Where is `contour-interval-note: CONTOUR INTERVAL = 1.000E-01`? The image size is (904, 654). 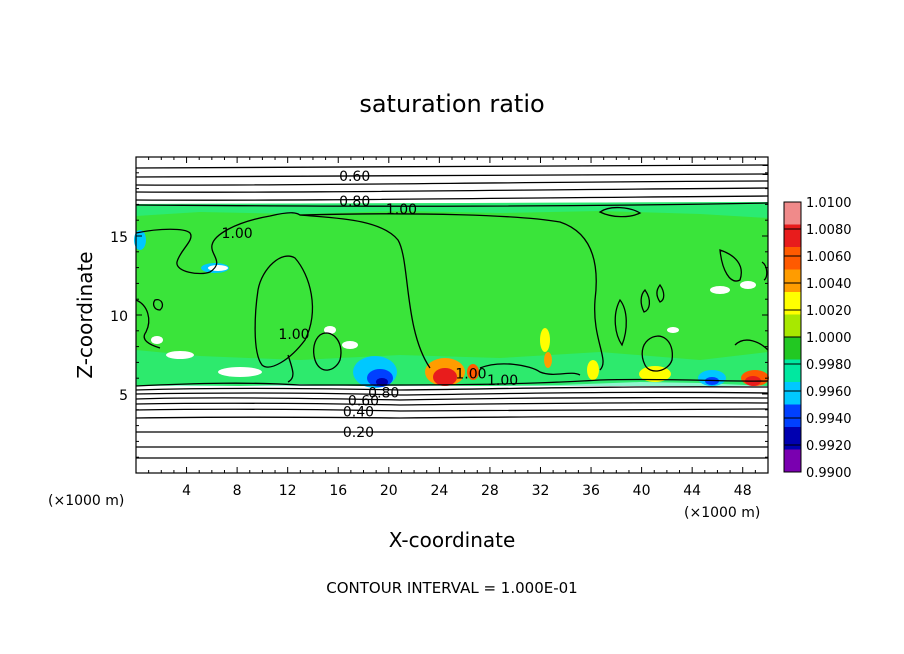
contour-interval-note: CONTOUR INTERVAL = 1.000E-01 is located at coordinates (451, 588).